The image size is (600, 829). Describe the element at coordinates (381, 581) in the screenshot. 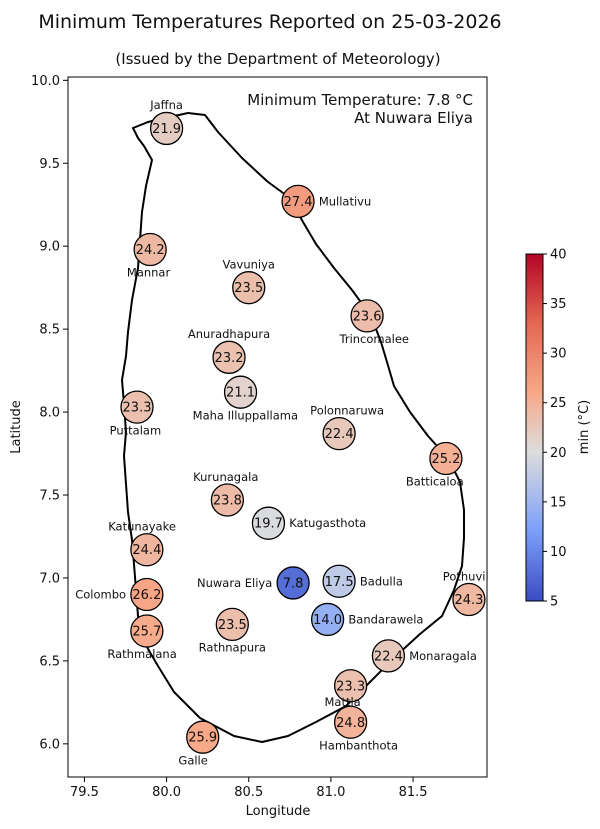

I see `station-name: Badulla` at that location.